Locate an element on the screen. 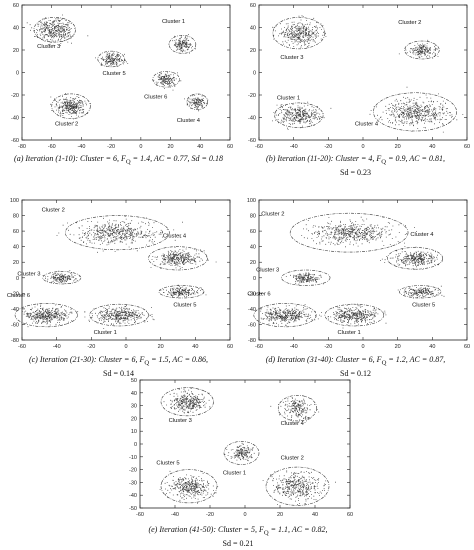 The image size is (474, 550). y-tick-label: 100 is located at coordinates (251, 201).